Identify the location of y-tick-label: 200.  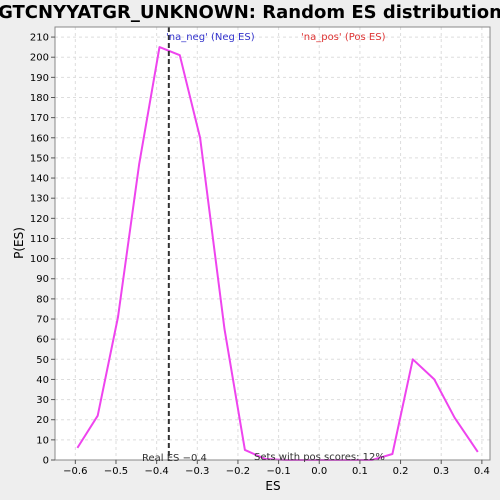
(39, 58).